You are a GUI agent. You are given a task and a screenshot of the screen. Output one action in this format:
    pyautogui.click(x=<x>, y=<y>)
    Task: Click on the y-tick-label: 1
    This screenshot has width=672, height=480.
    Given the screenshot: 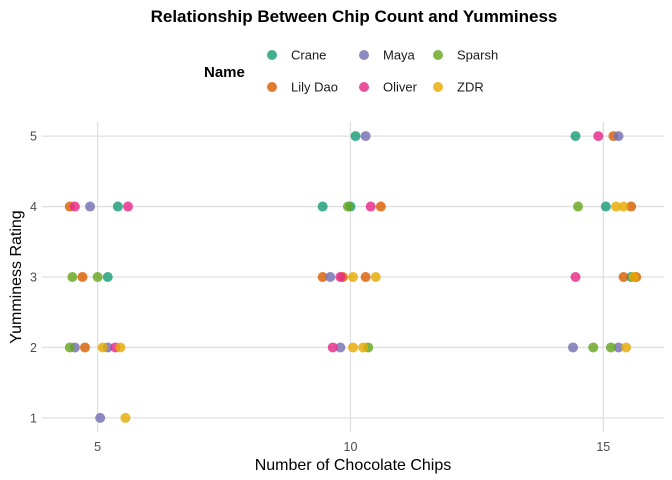 What is the action you would take?
    pyautogui.click(x=33, y=418)
    